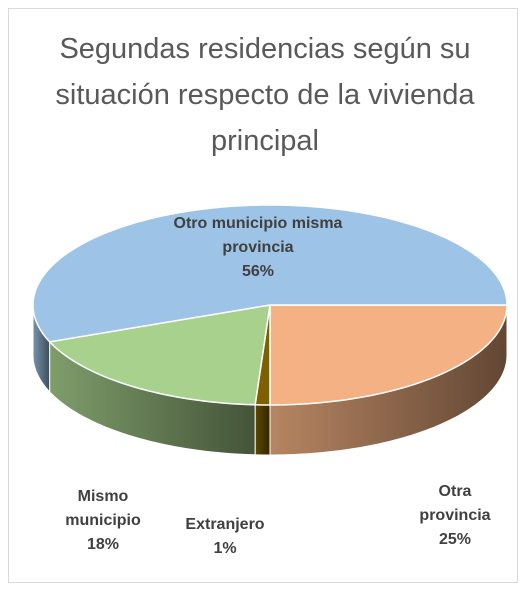  What do you see at coordinates (225, 524) in the screenshot?
I see `category-label: Extranjero` at bounding box center [225, 524].